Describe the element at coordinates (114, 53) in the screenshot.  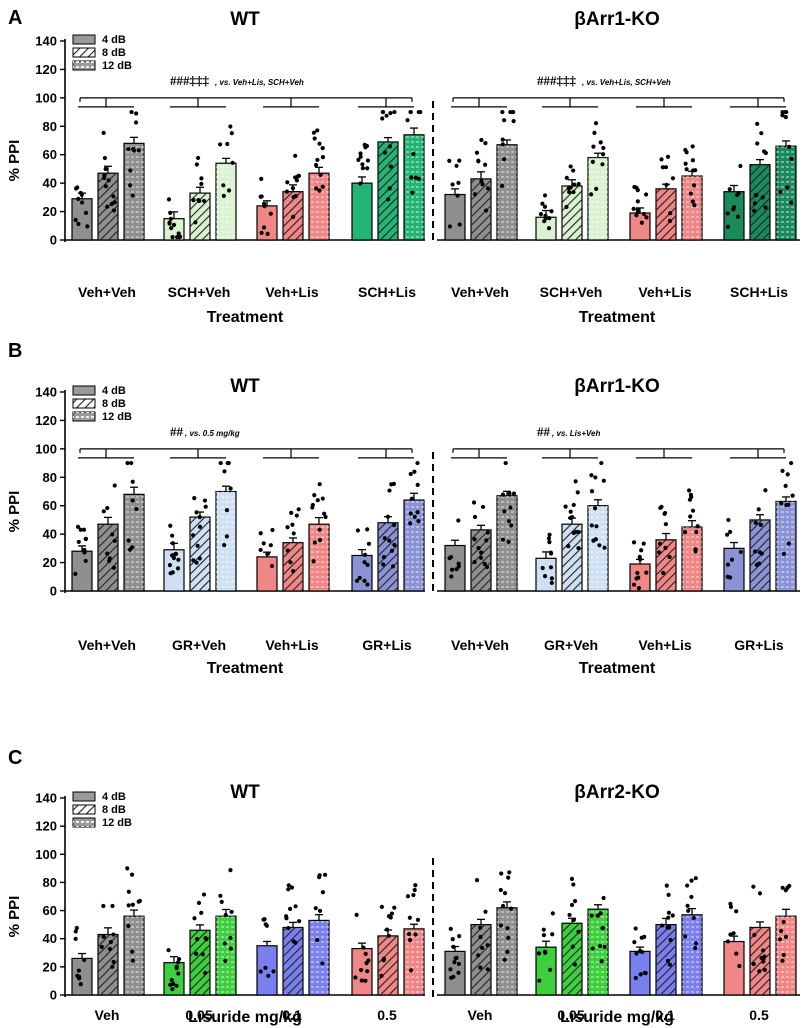
I see `legend-entry: 8 dB` at that location.